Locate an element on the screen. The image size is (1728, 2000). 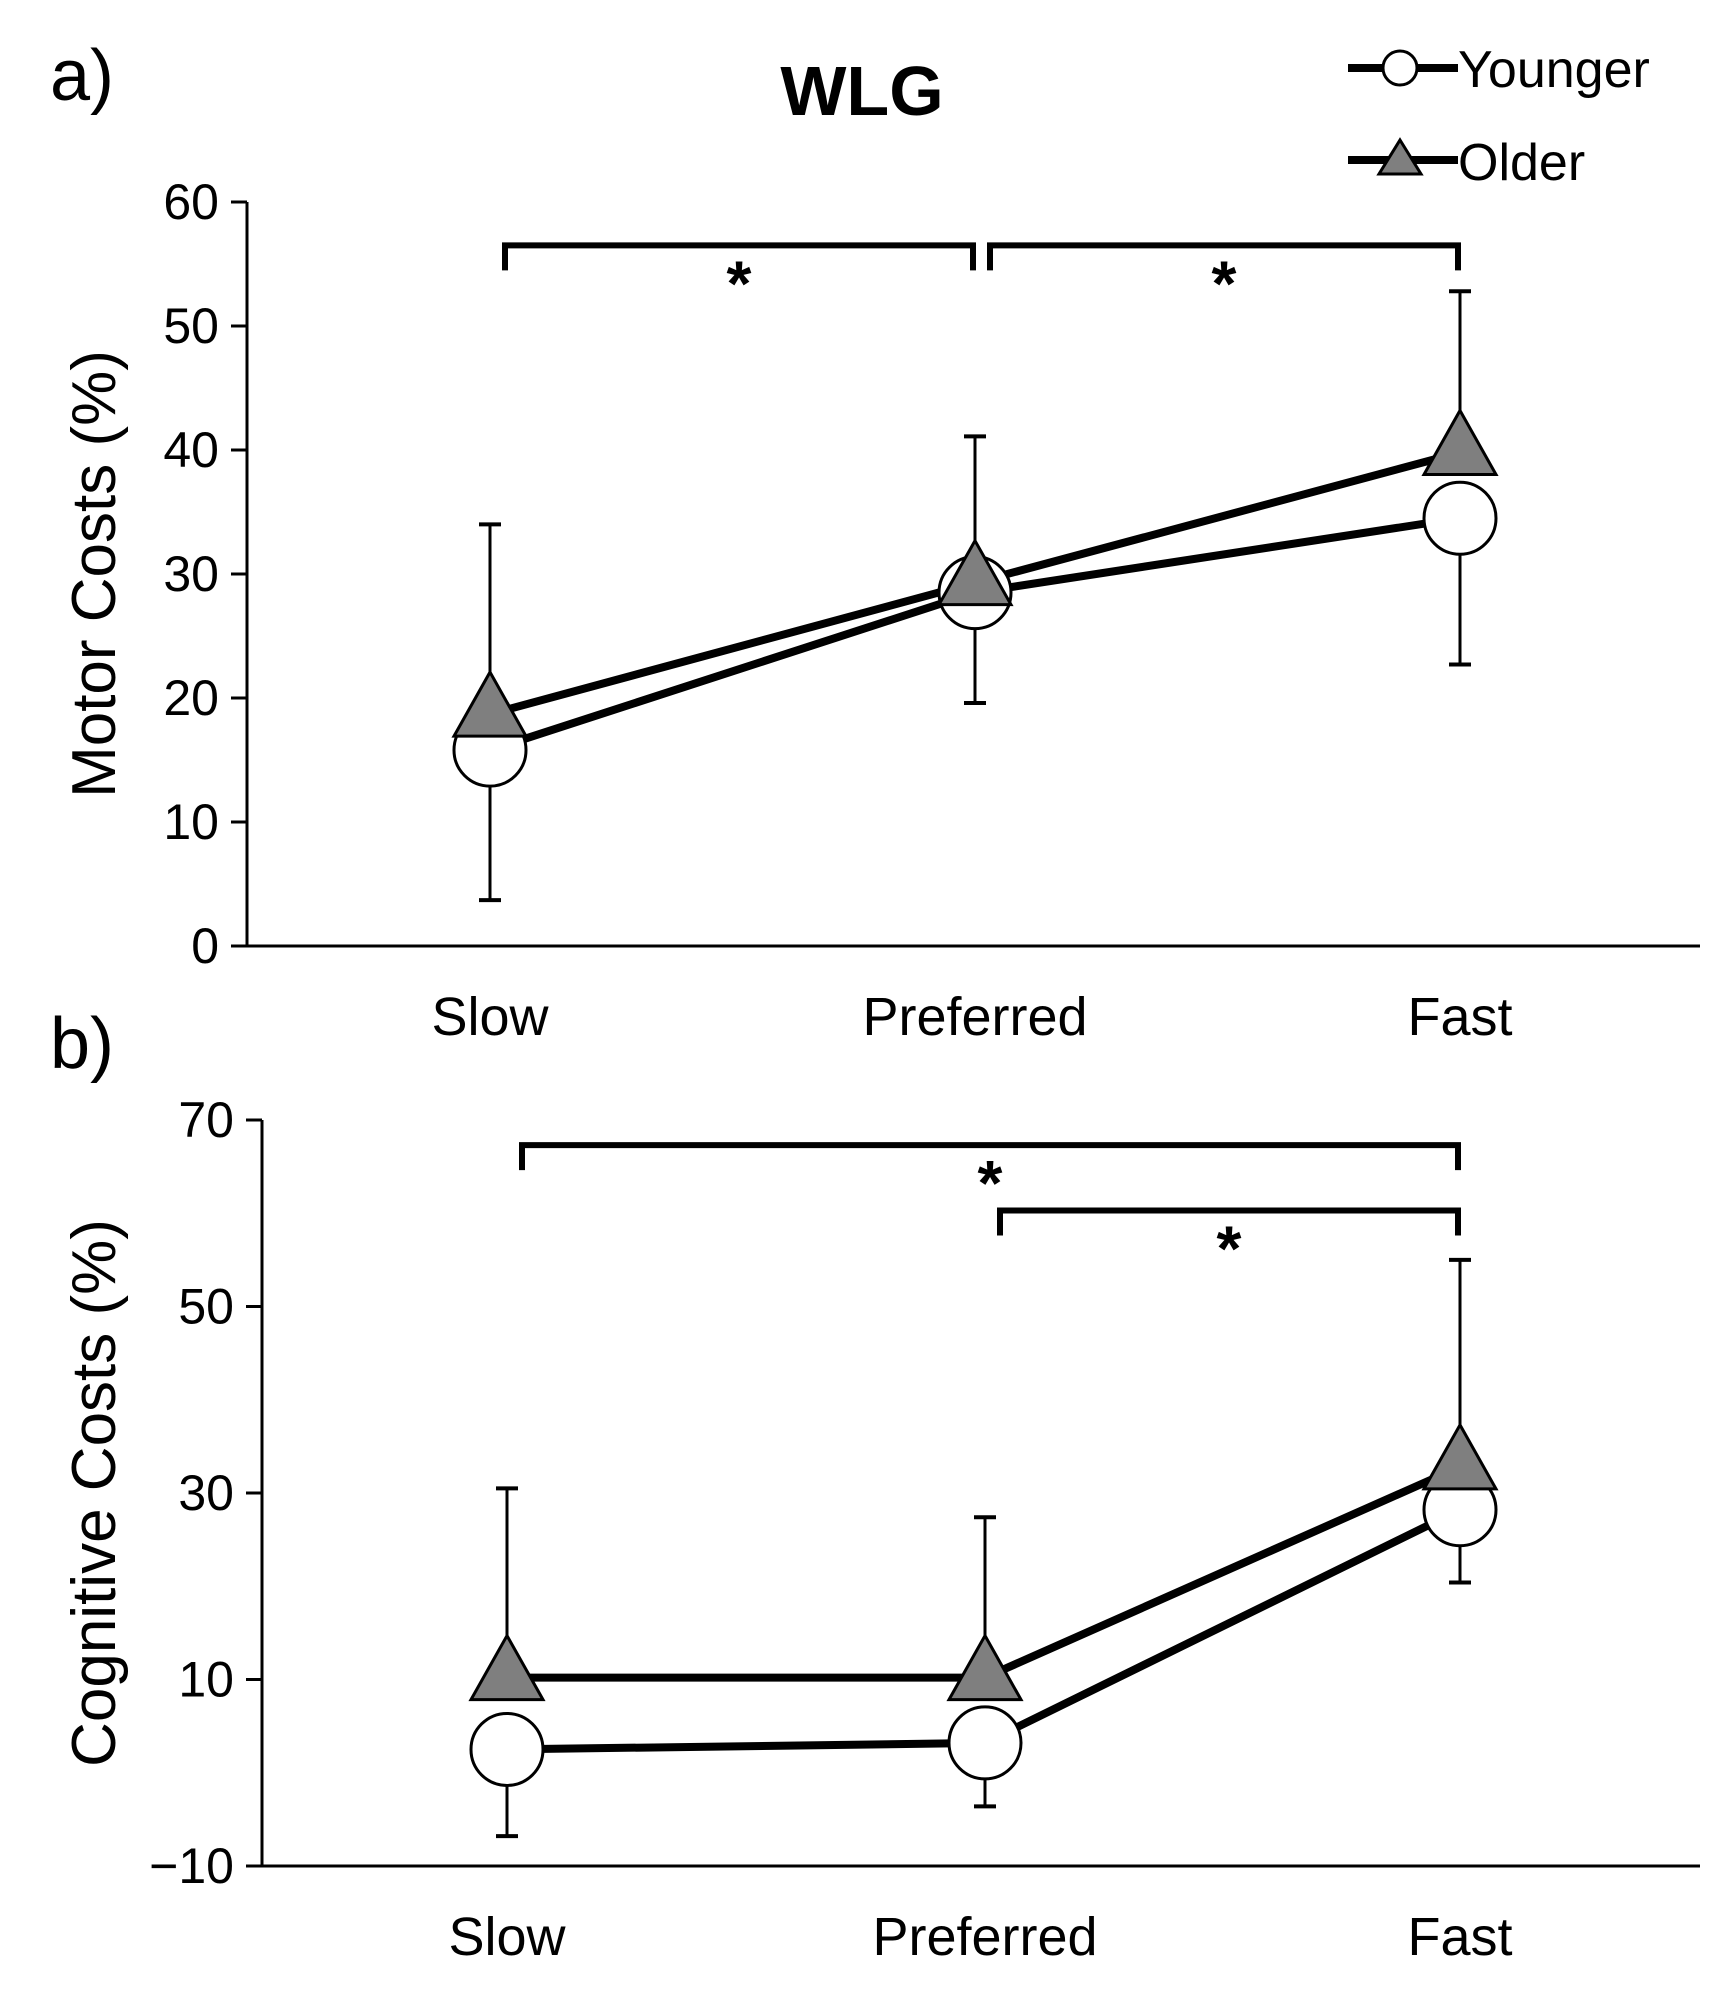
panel-a-category-label: Preferred is located at coordinates (974, 1017).